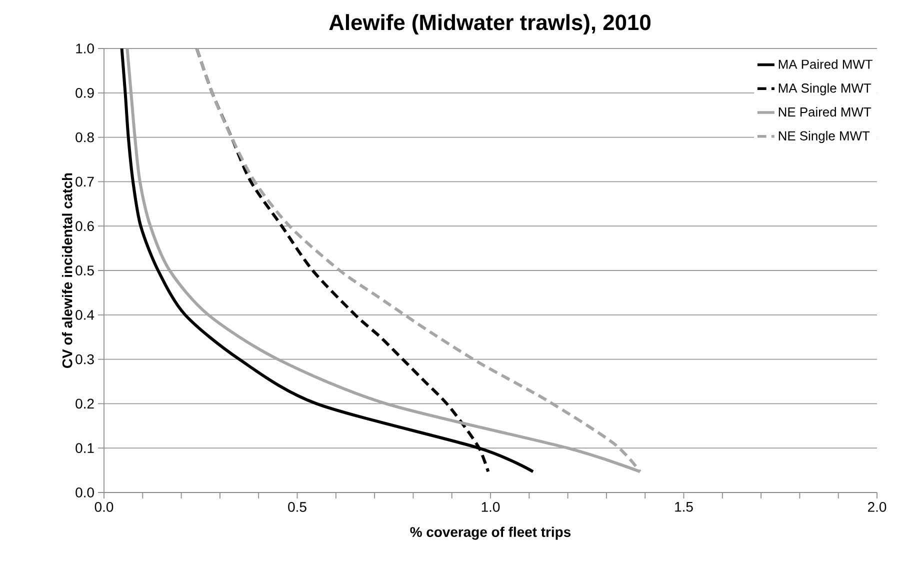 The height and width of the screenshot is (586, 899). What do you see at coordinates (825, 112) in the screenshot?
I see `legend-label: NE Paired MWT` at bounding box center [825, 112].